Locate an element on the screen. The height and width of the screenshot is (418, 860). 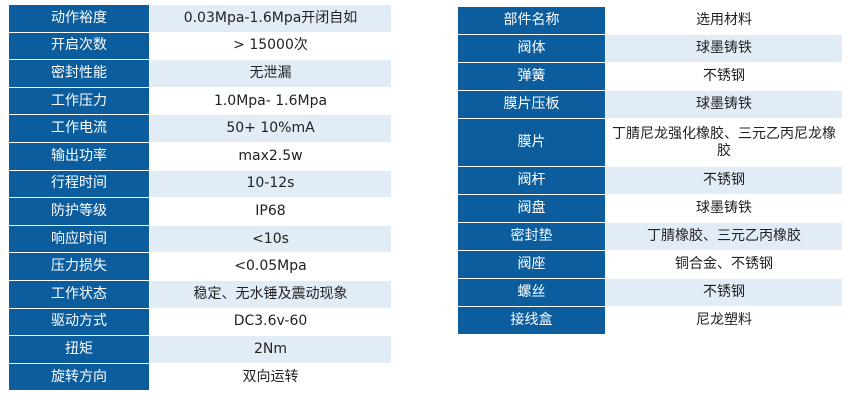
parts-row: 膜片压板 球墨铸铁 is located at coordinates (650, 104).